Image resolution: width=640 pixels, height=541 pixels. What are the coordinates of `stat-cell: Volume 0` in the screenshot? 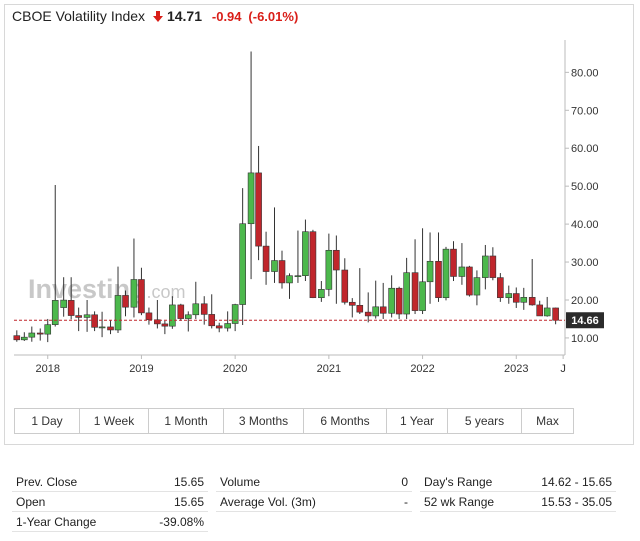 It's located at (314, 482).